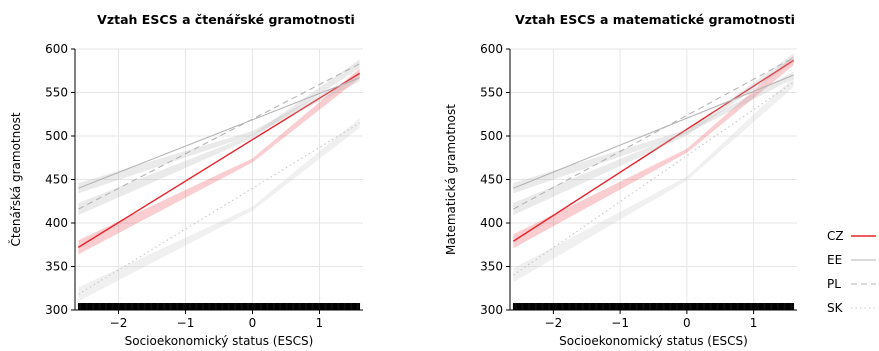  What do you see at coordinates (451, 179) in the screenshot?
I see `y-axis-title: Matematická gramotnost` at bounding box center [451, 179].